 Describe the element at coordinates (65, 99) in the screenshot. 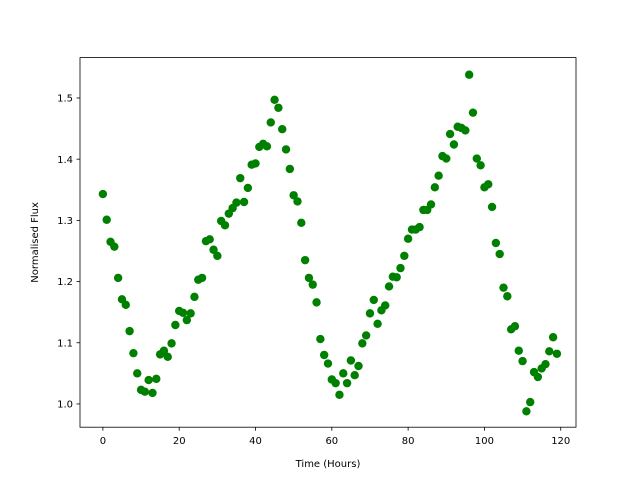

I see `y-tick-label: 1.5` at that location.